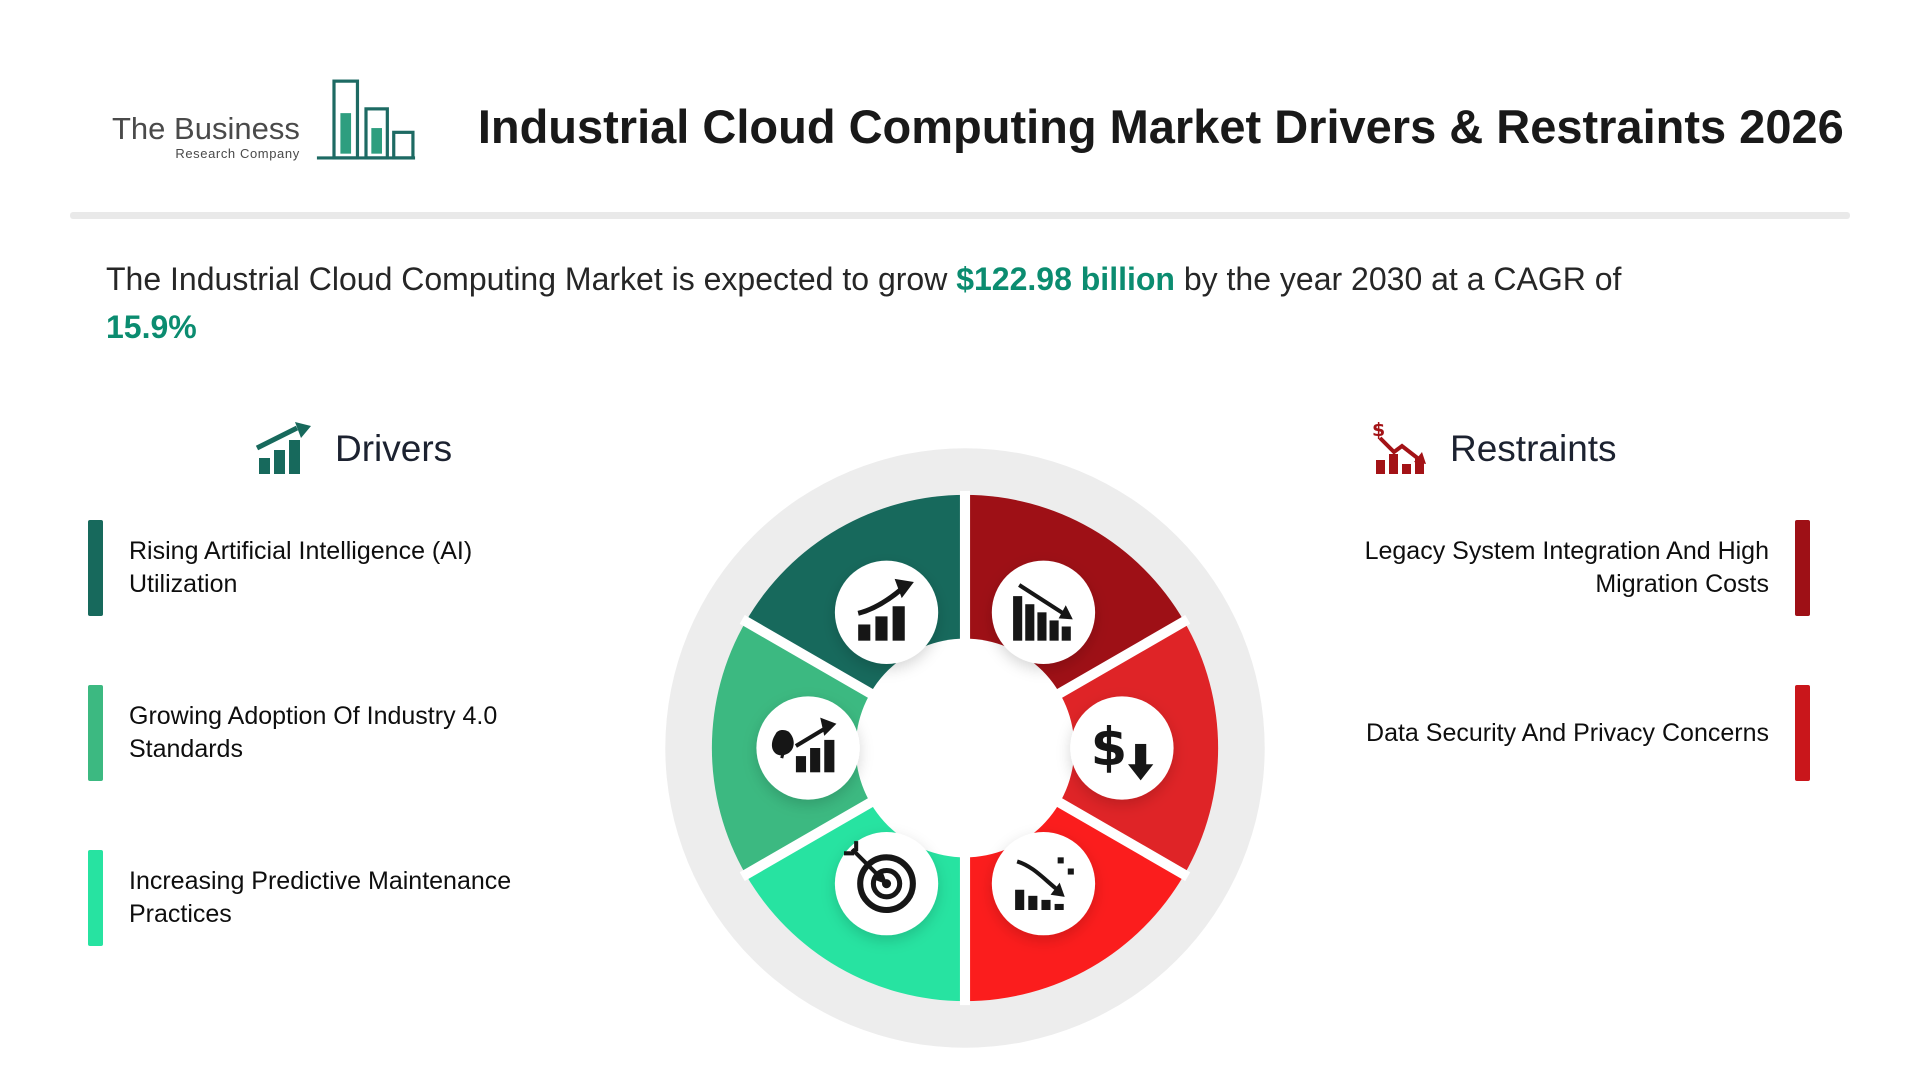 Image resolution: width=1920 pixels, height=1080 pixels. I want to click on company-logo: The Business Research Company, so click(266, 127).